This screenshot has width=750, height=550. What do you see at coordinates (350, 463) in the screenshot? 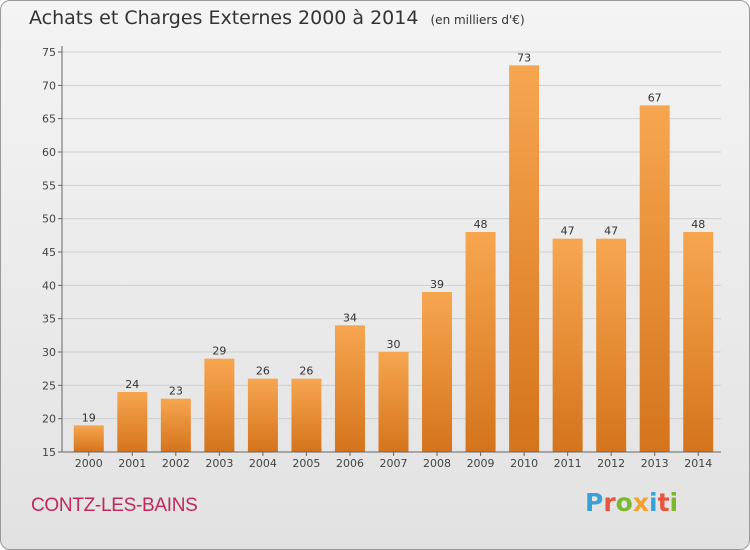
I see `x-tick-label-2006: 2006` at bounding box center [350, 463].